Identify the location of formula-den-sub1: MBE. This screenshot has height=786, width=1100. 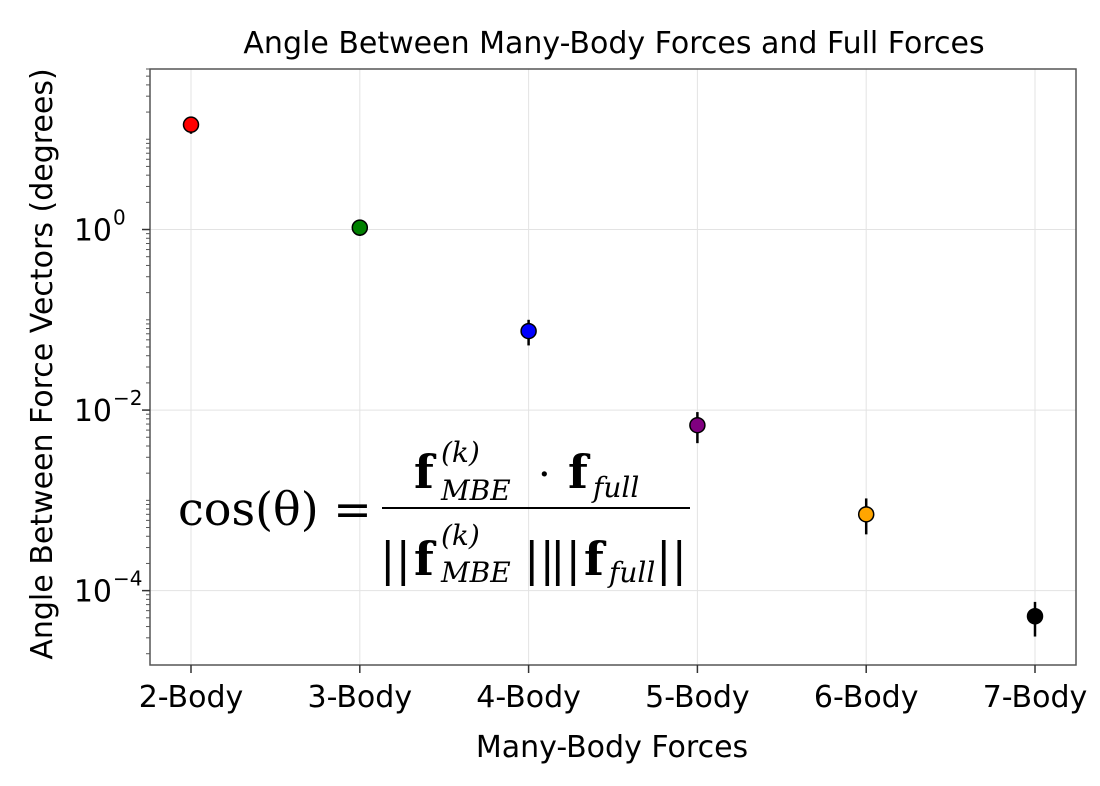
(475, 572).